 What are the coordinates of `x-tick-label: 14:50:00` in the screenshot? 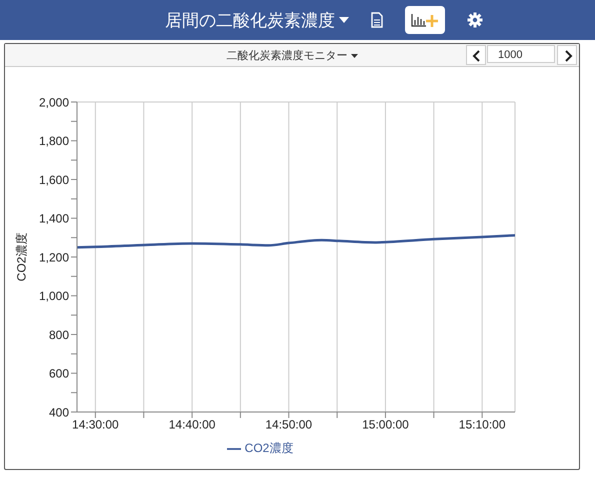 It's located at (288, 425).